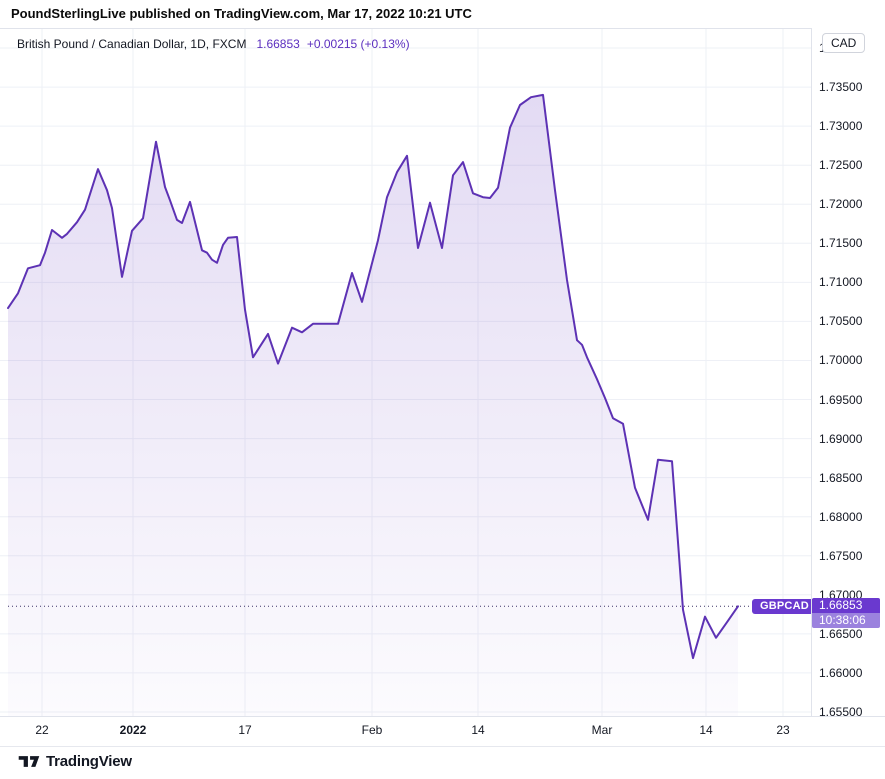 The height and width of the screenshot is (779, 885). Describe the element at coordinates (841, 165) in the screenshot. I see `price-tick-label: 1.72500` at that location.